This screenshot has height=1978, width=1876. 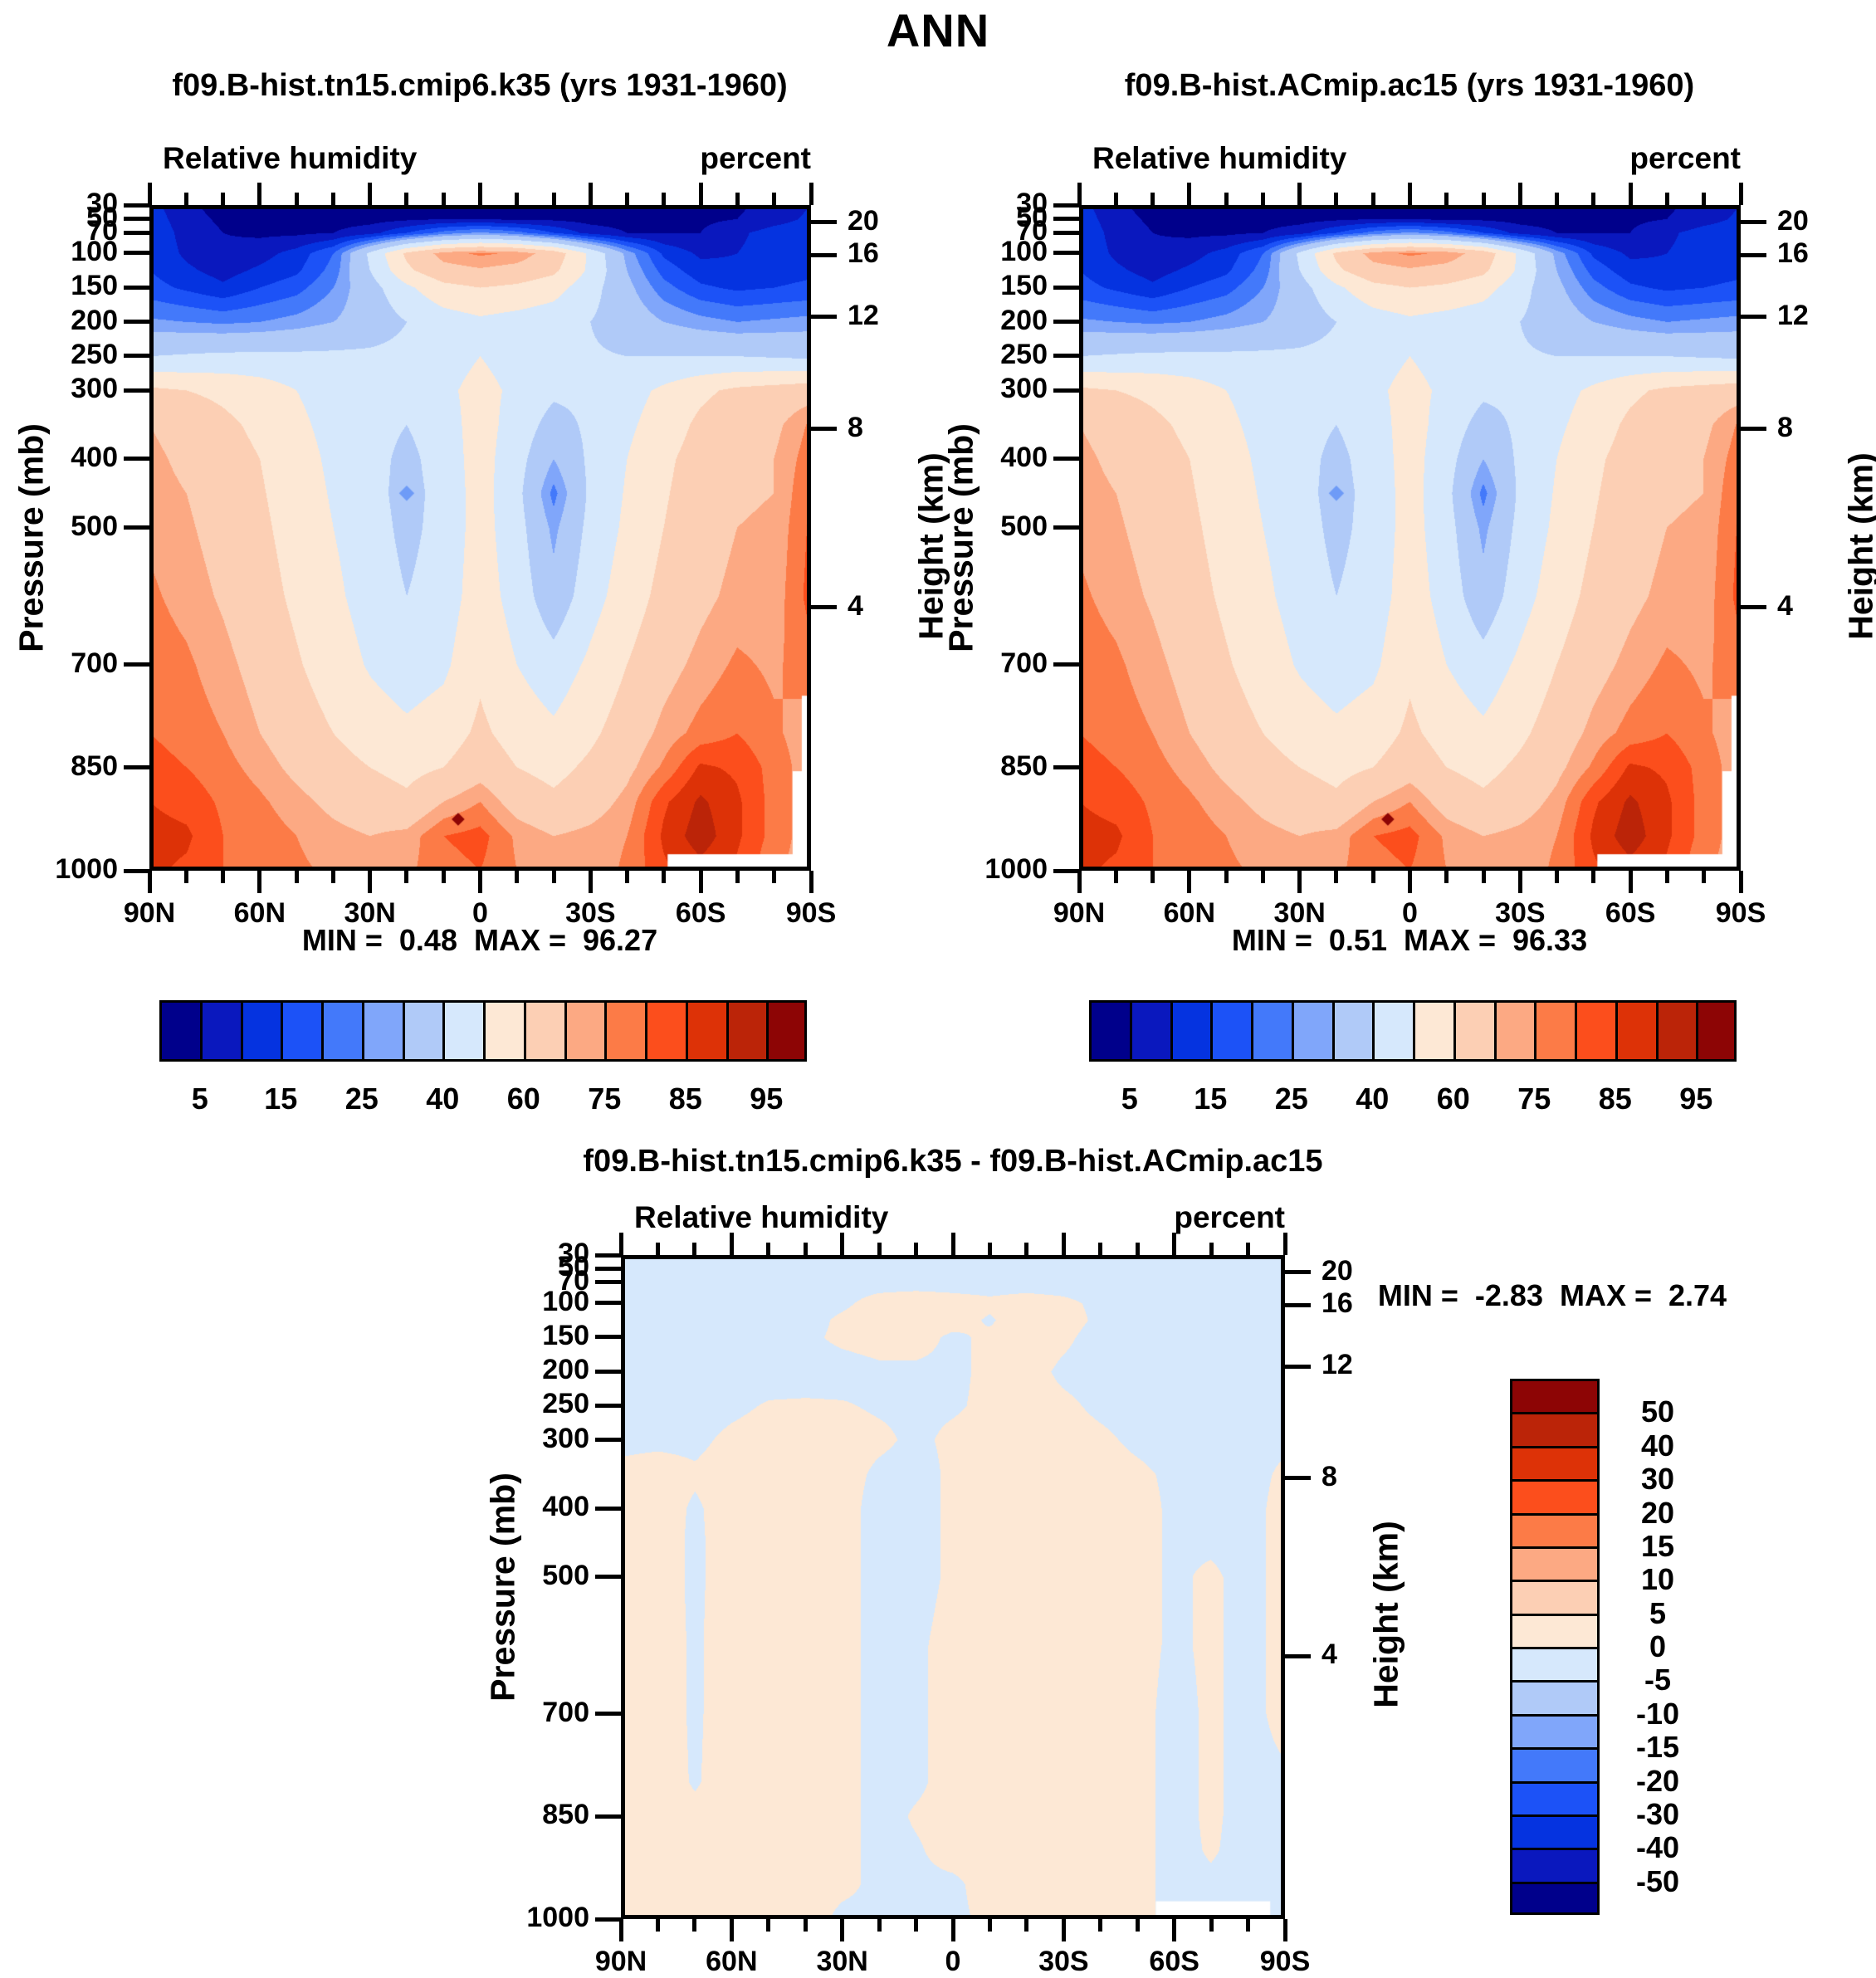 What do you see at coordinates (1657, 1680) in the screenshot?
I see `colorbar-tick-label: -5` at bounding box center [1657, 1680].